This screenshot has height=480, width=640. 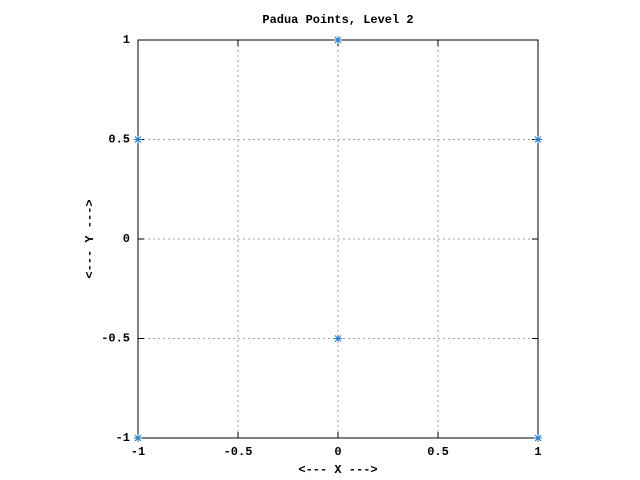 What do you see at coordinates (119, 140) in the screenshot?
I see `y-tick-label: 0.5` at bounding box center [119, 140].